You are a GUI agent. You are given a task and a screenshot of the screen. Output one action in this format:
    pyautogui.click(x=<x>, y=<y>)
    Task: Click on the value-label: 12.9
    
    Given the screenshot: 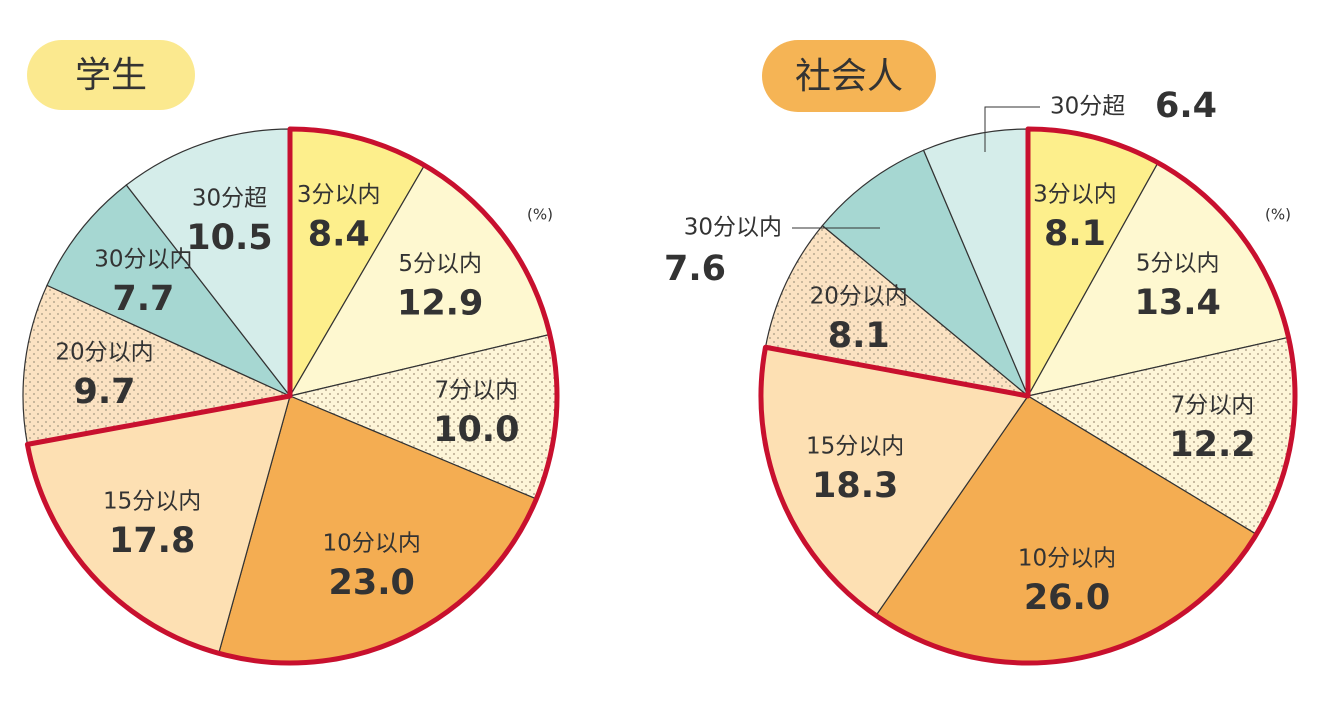 What is the action you would take?
    pyautogui.click(x=440, y=304)
    